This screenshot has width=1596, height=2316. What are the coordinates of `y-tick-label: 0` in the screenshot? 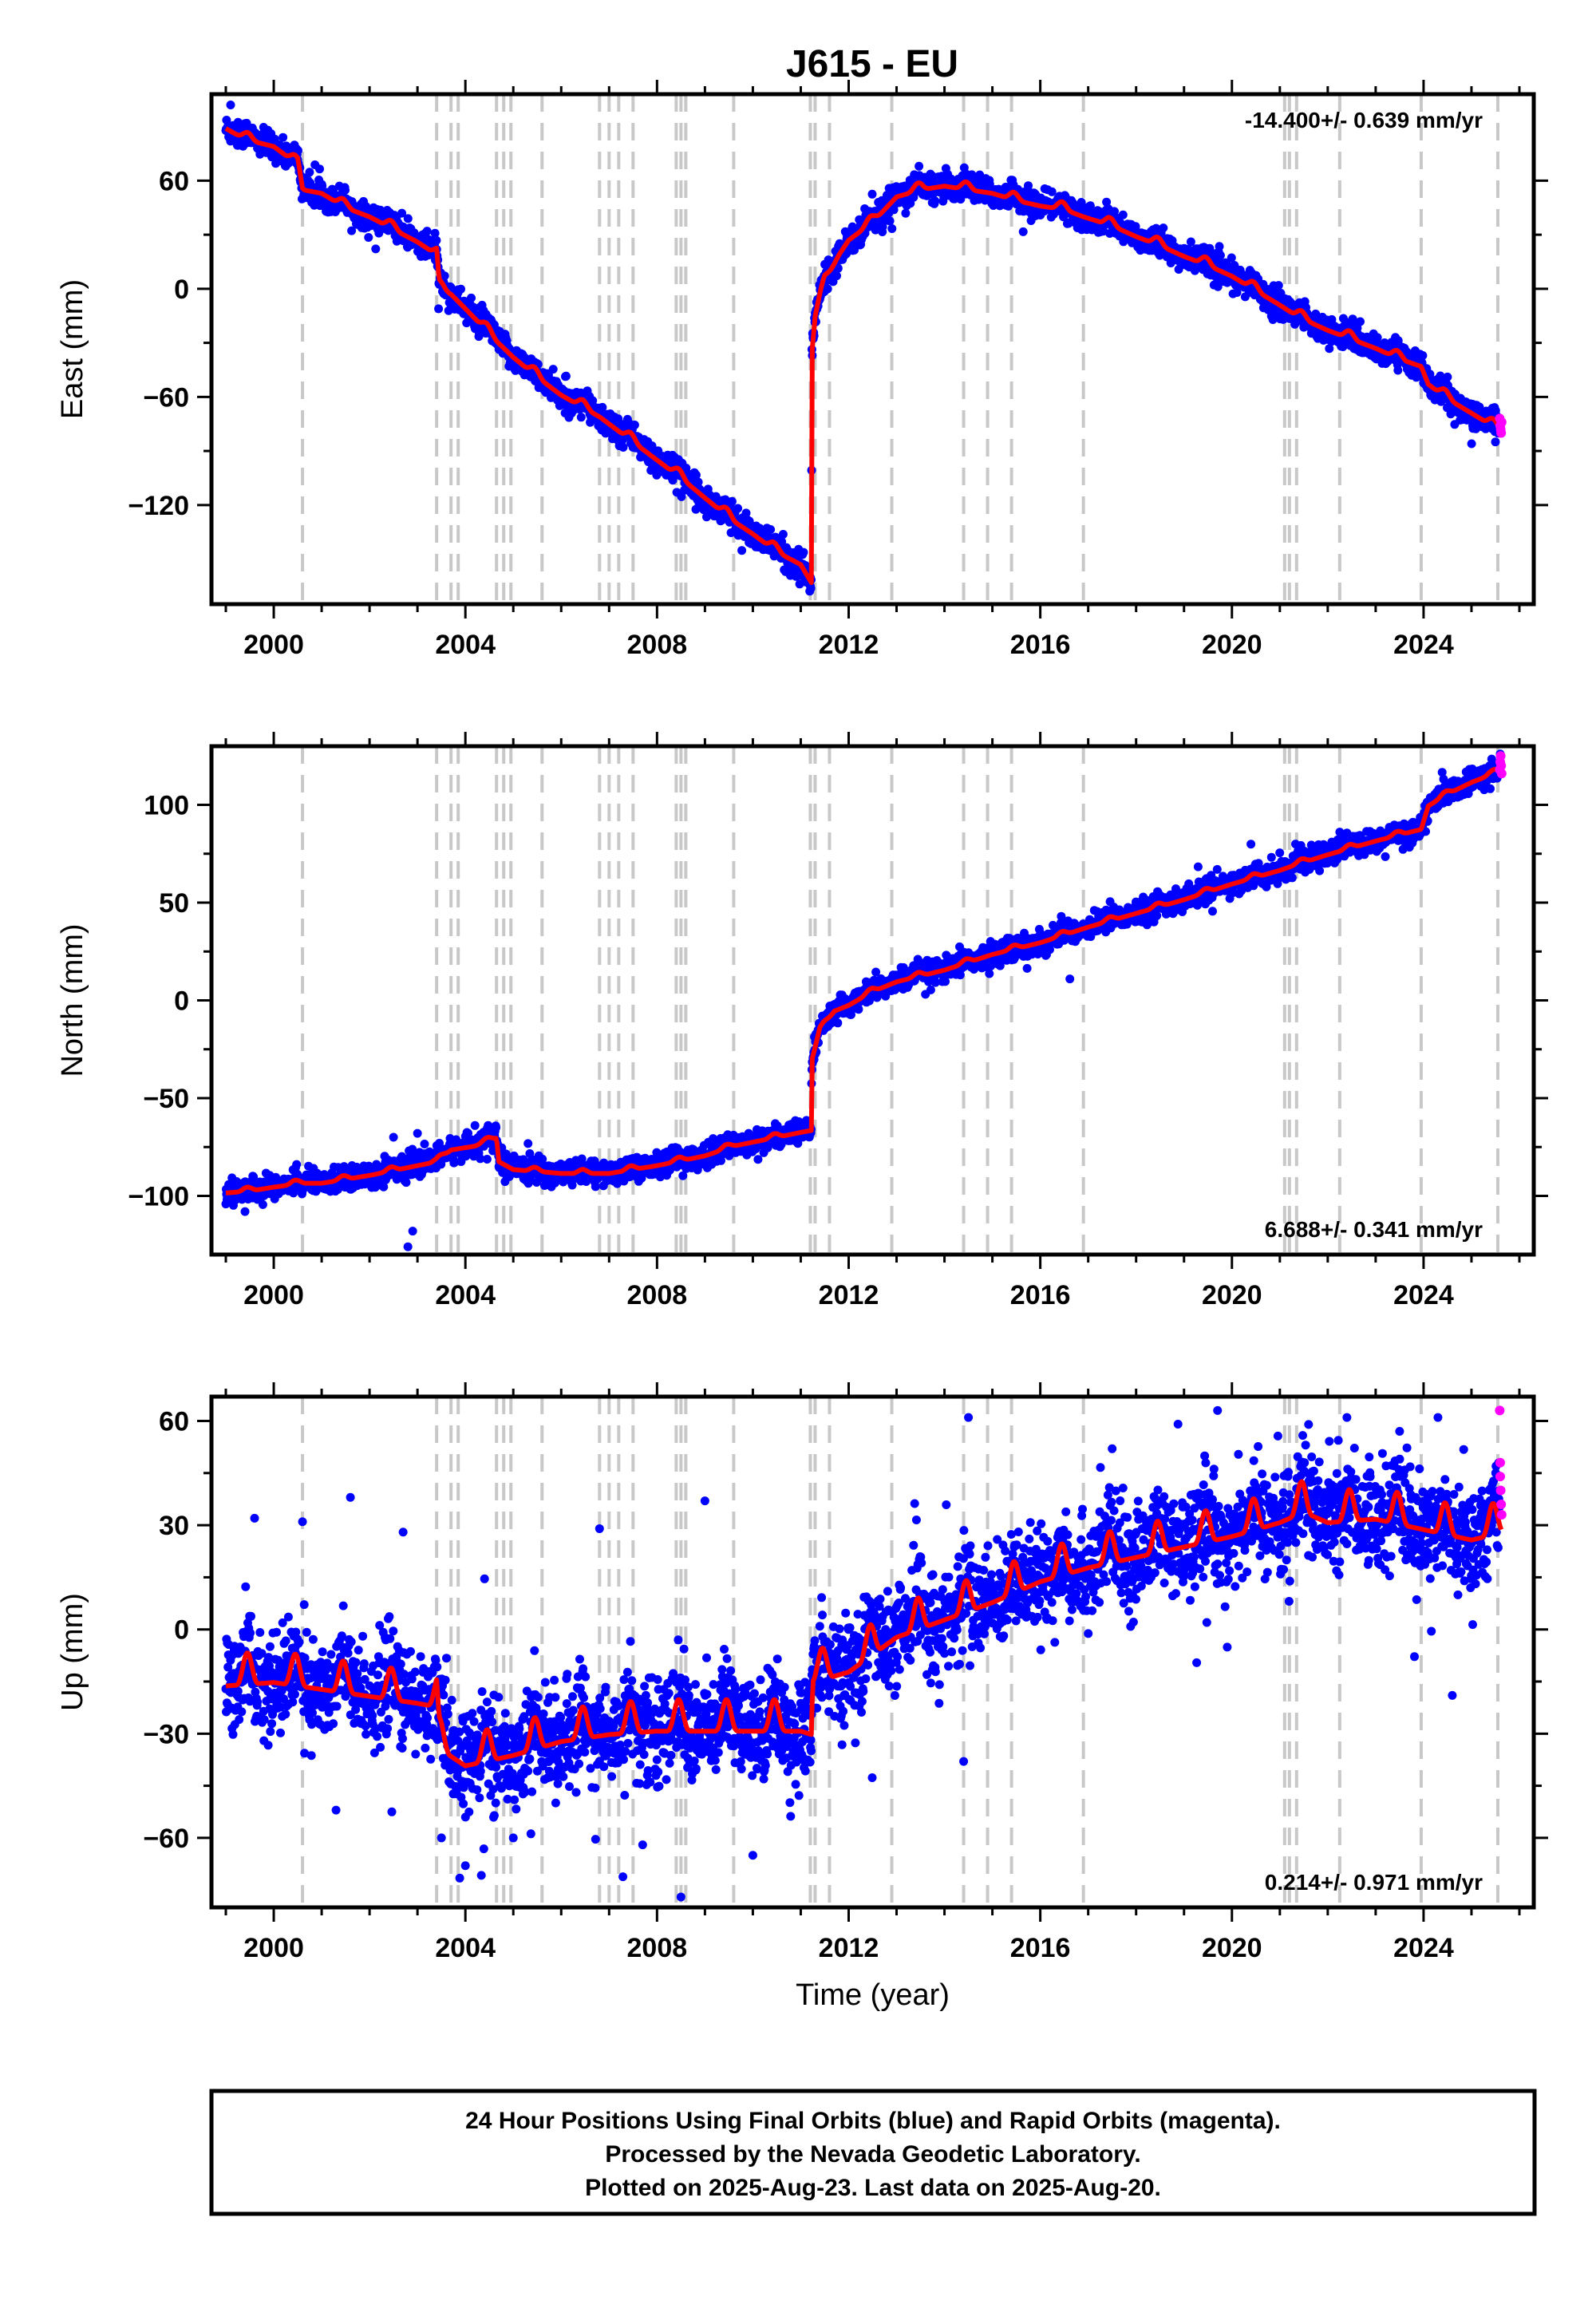 It's located at (181, 290).